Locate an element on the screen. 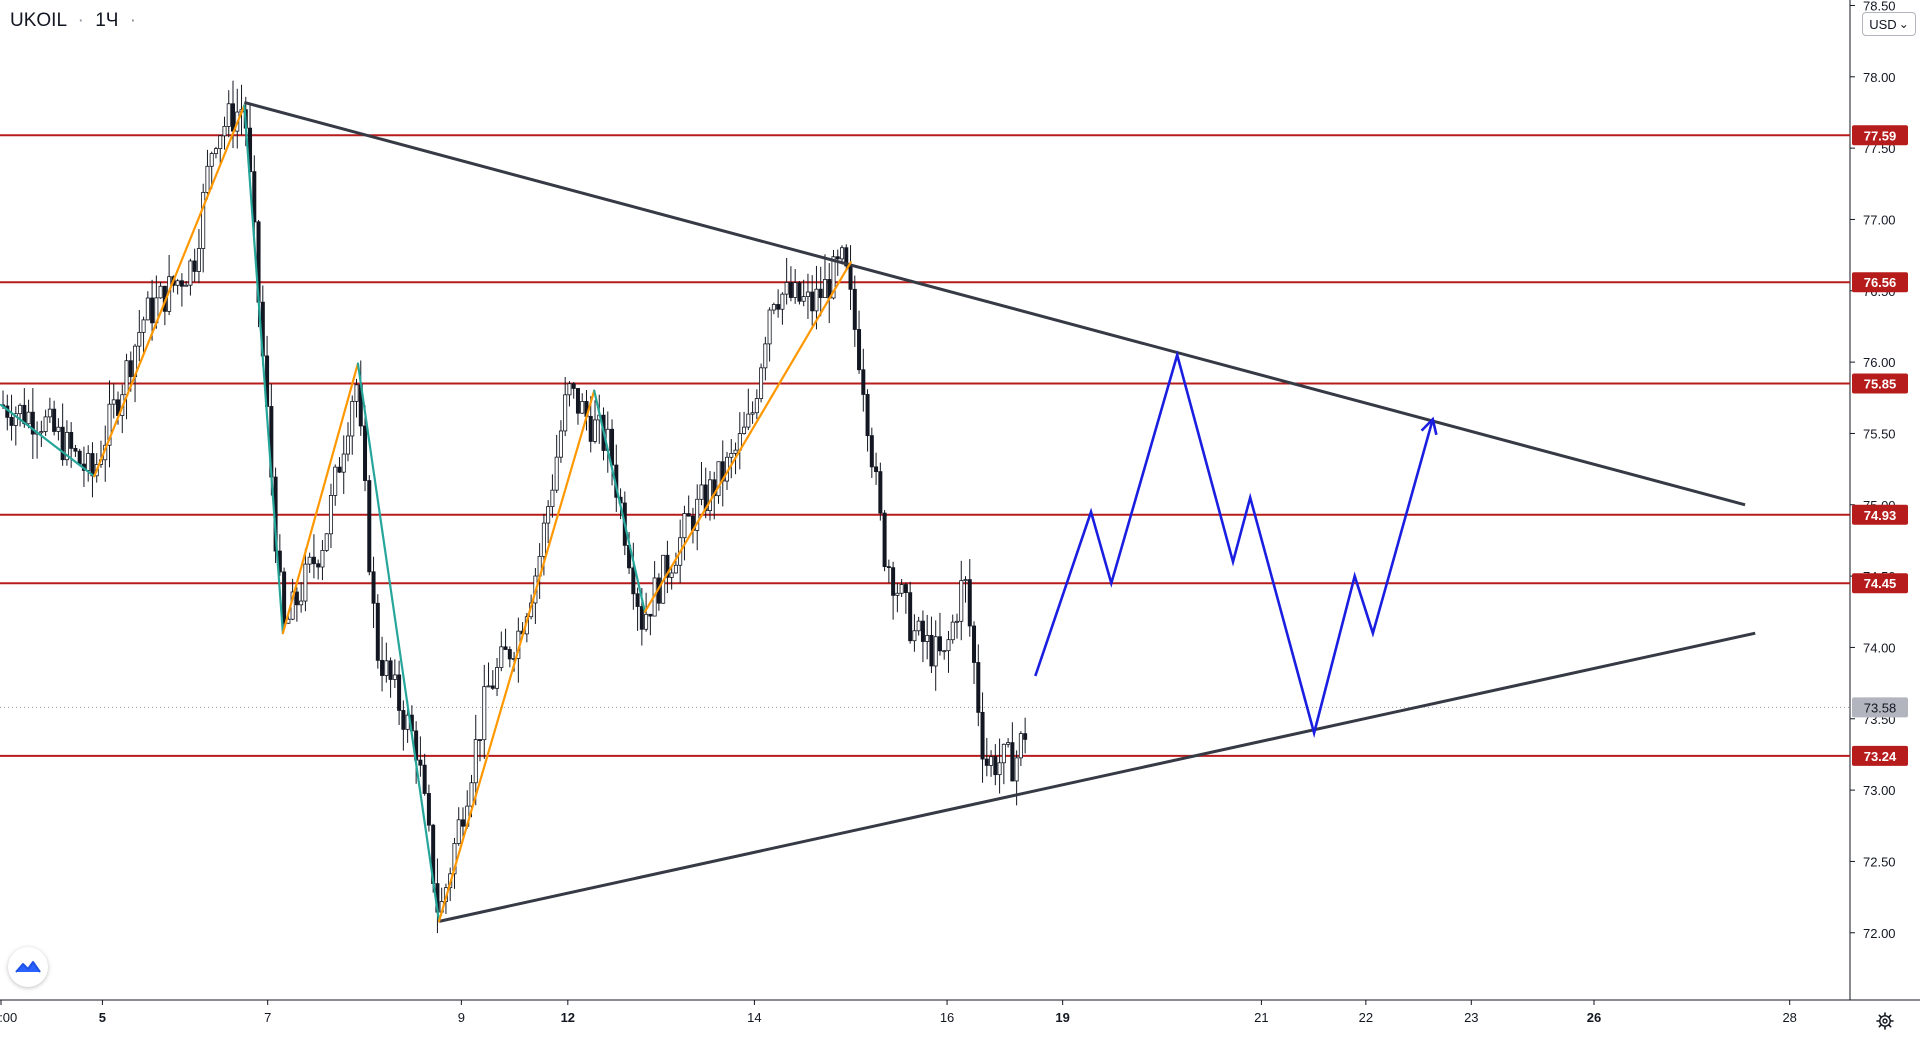 This screenshot has width=1920, height=1042. projection-path is located at coordinates (1234, 544).